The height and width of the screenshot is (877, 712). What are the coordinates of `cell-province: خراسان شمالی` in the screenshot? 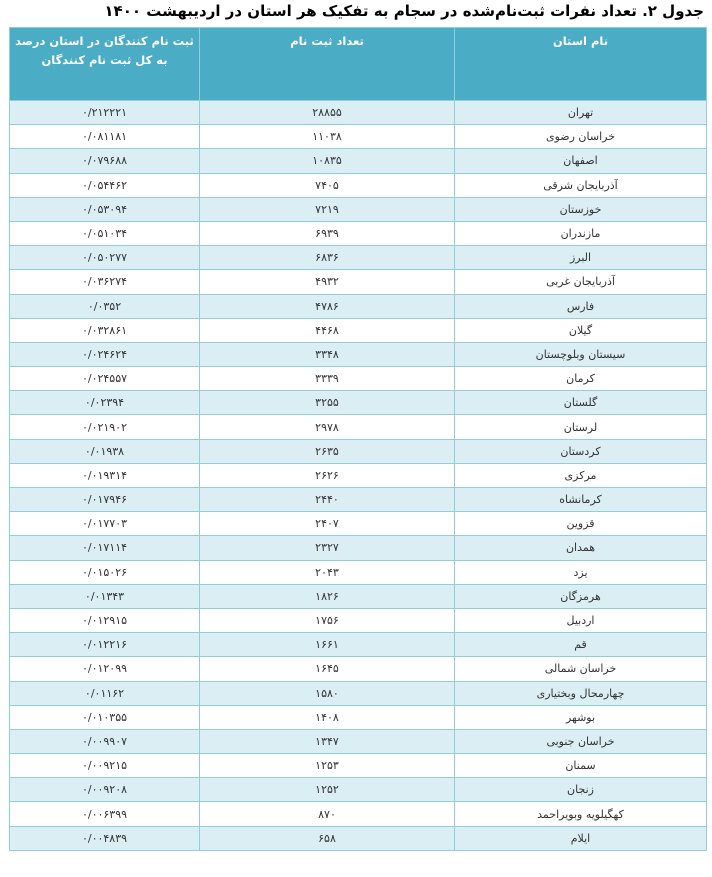 It's located at (580, 669).